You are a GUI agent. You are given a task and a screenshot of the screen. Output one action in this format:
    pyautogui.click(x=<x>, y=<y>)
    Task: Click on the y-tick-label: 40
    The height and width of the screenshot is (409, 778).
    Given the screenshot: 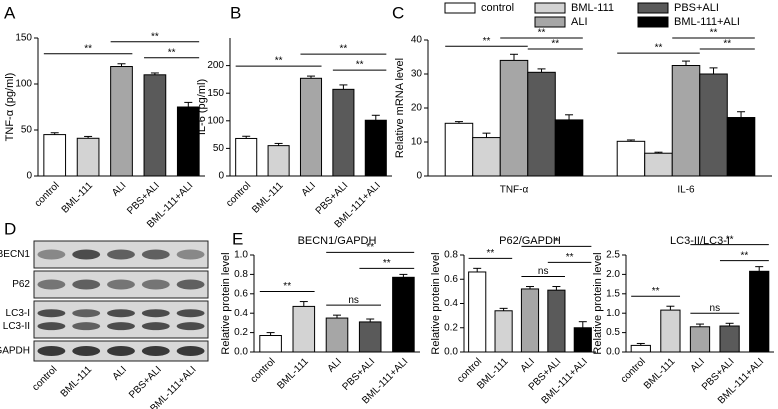 What is the action you would take?
    pyautogui.click(x=417, y=40)
    